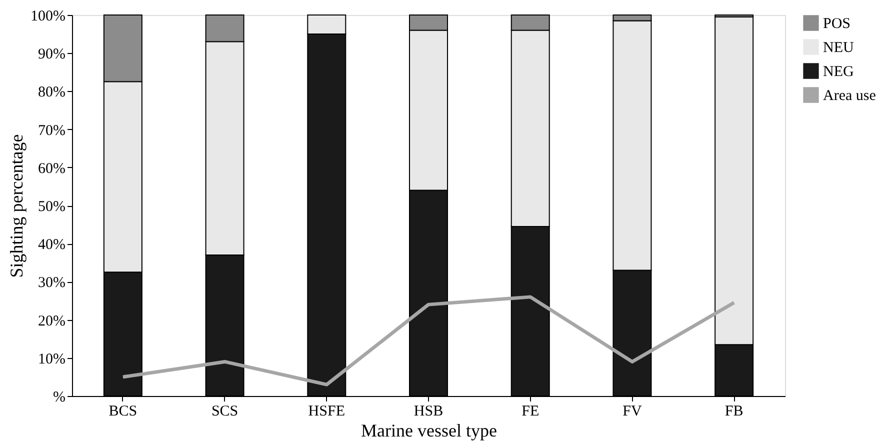 This screenshot has width=884, height=448. Describe the element at coordinates (59, 398) in the screenshot. I see `y-tick-label: %` at that location.